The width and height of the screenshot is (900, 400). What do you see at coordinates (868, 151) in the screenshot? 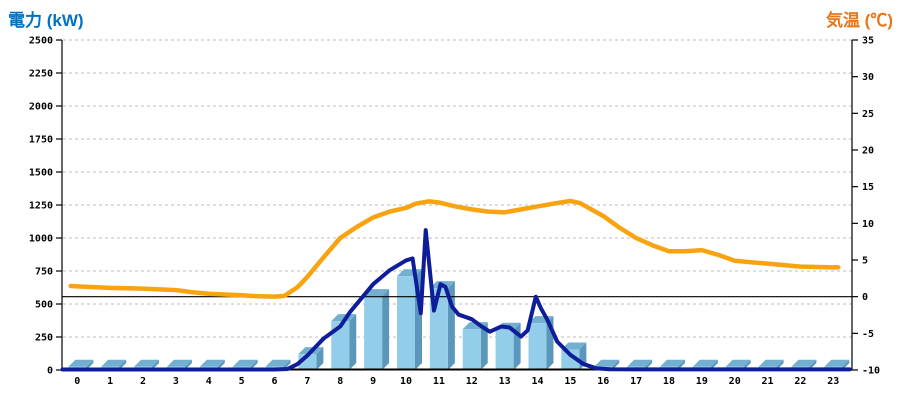
I see `right-tick-label: 20` at bounding box center [868, 151].